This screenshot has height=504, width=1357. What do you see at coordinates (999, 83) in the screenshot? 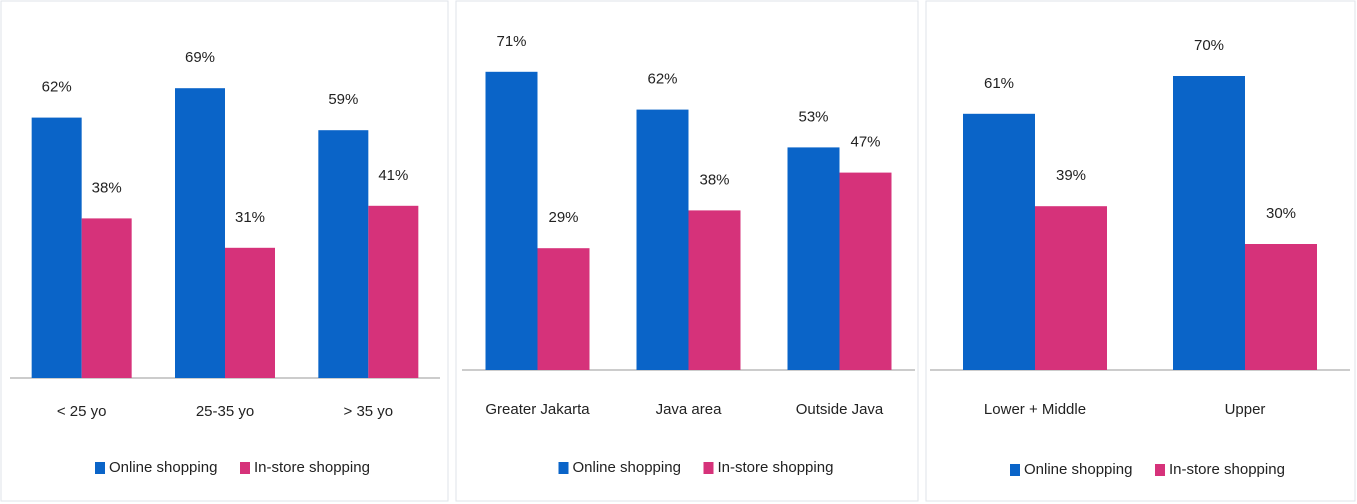
I see `data-label: 61%` at bounding box center [999, 83].